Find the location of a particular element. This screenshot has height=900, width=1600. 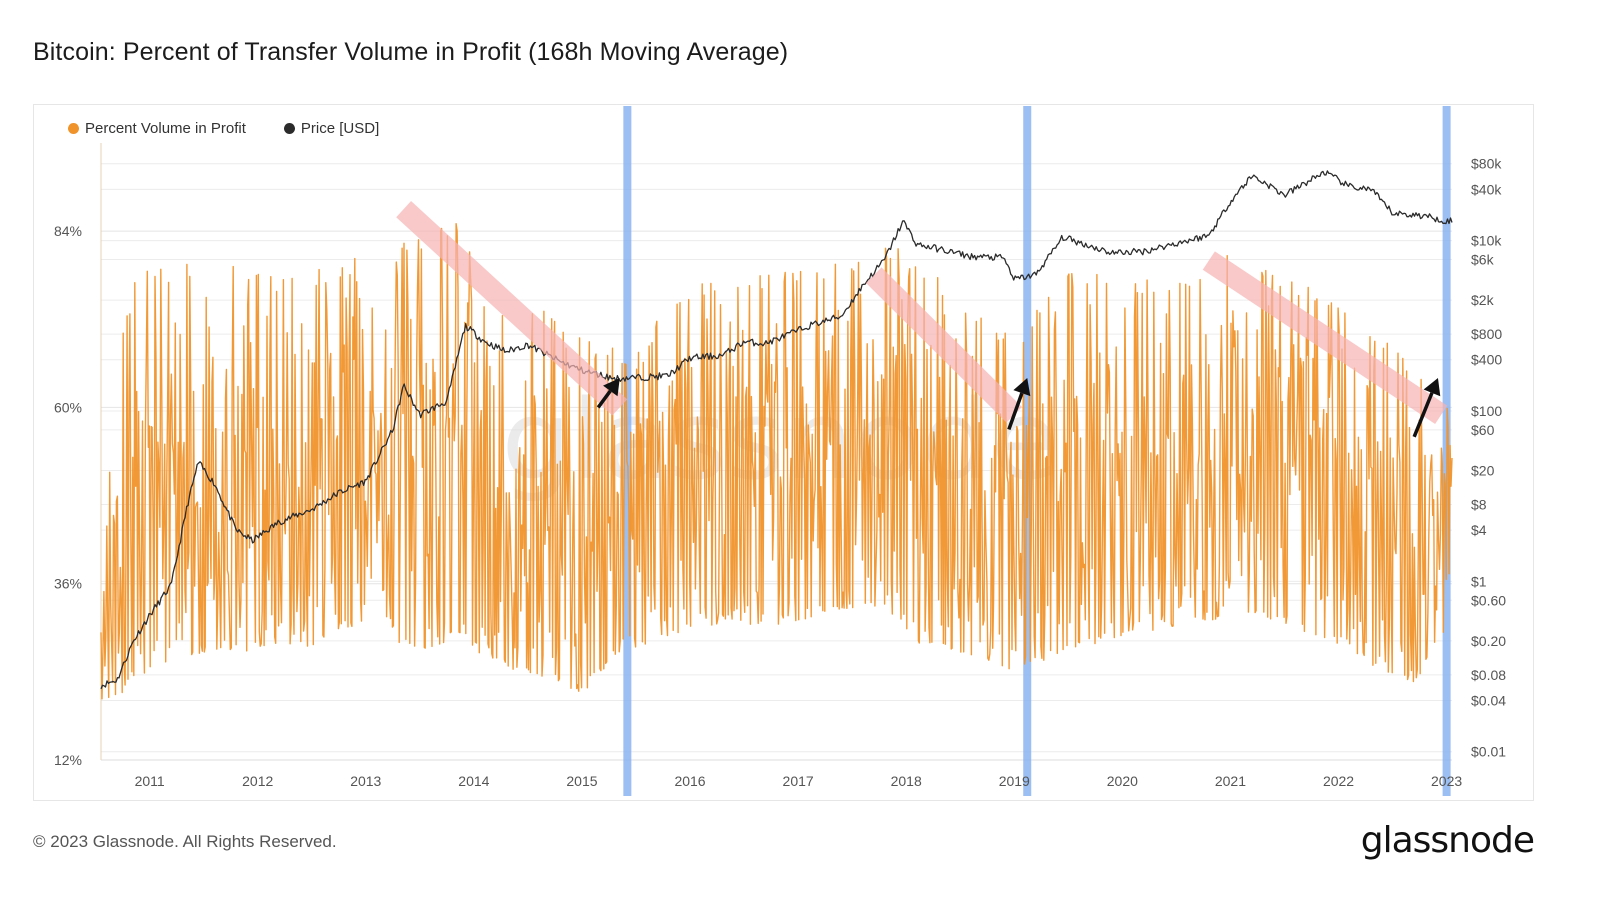

y-right-tick-label: $0.08 is located at coordinates (1488, 675).